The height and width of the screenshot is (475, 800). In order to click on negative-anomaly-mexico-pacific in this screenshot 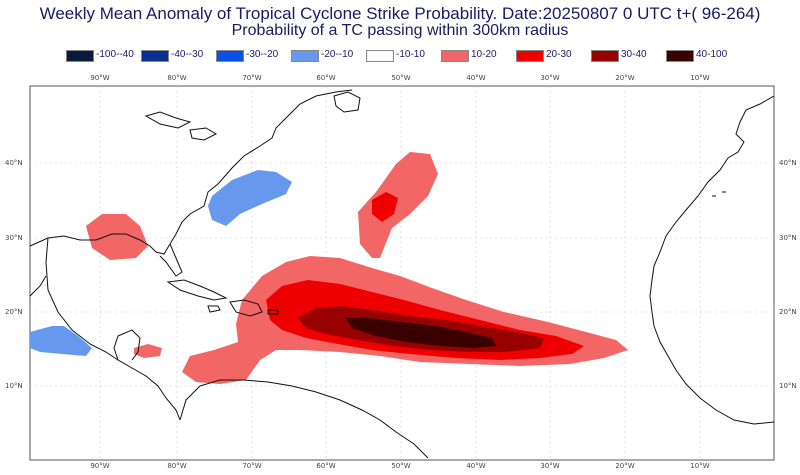, I will do `click(61, 341)`.